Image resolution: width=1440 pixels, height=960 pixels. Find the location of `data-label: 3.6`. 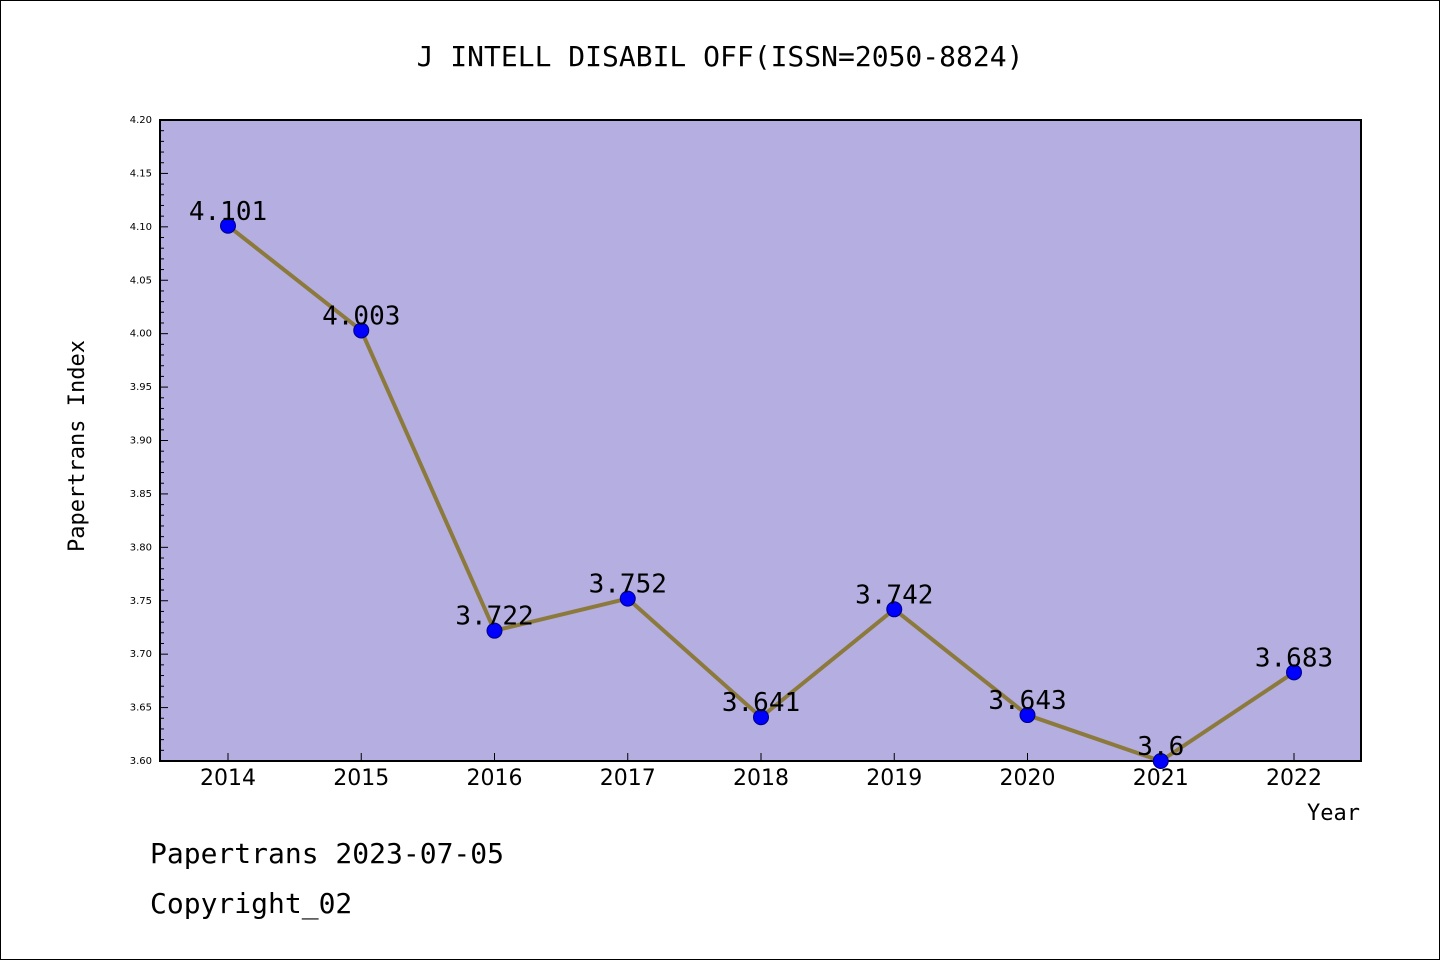

data-label: 3.6 is located at coordinates (1160, 747).